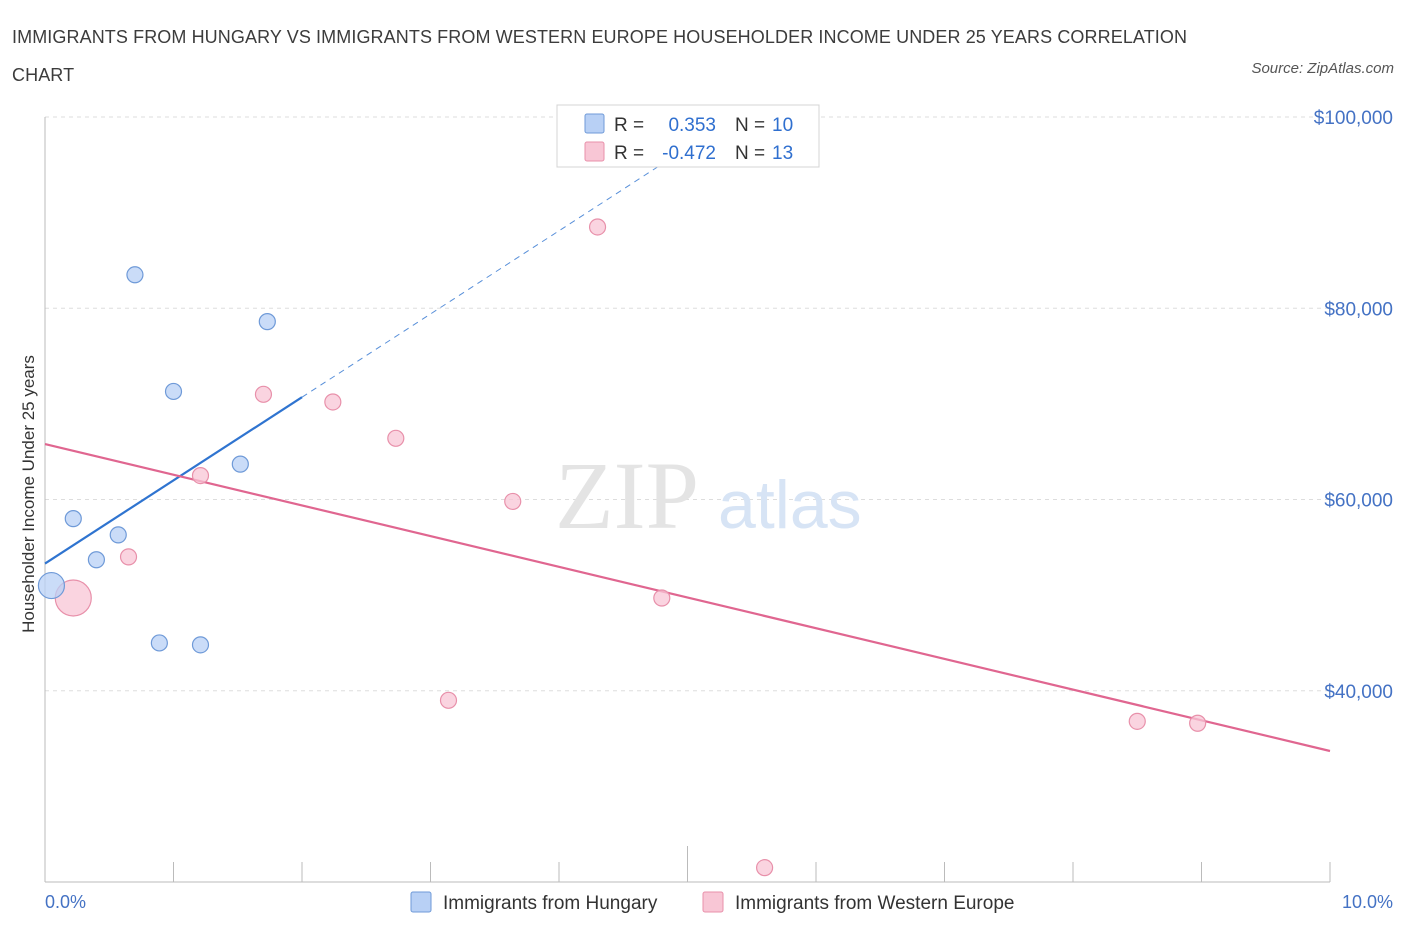 The image size is (1406, 930). Describe the element at coordinates (782, 153) in the screenshot. I see `legend-n-value-western-europe: 13` at that location.